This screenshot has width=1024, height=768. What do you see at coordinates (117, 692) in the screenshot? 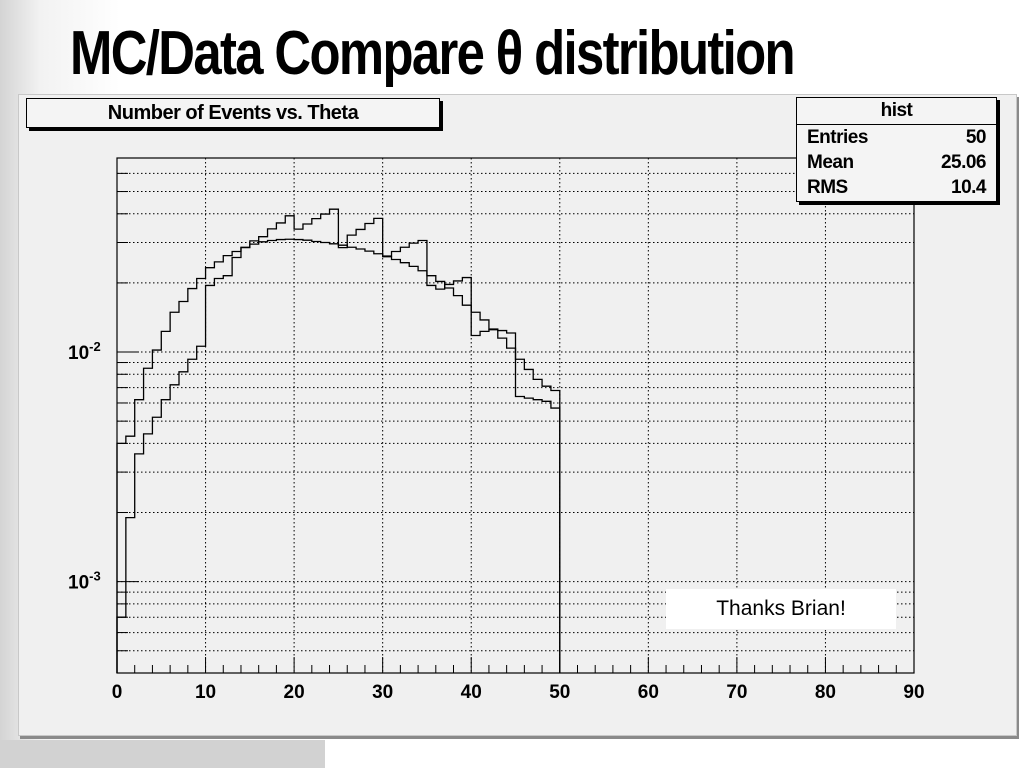
I see `x-tick-label: 0` at bounding box center [117, 692].